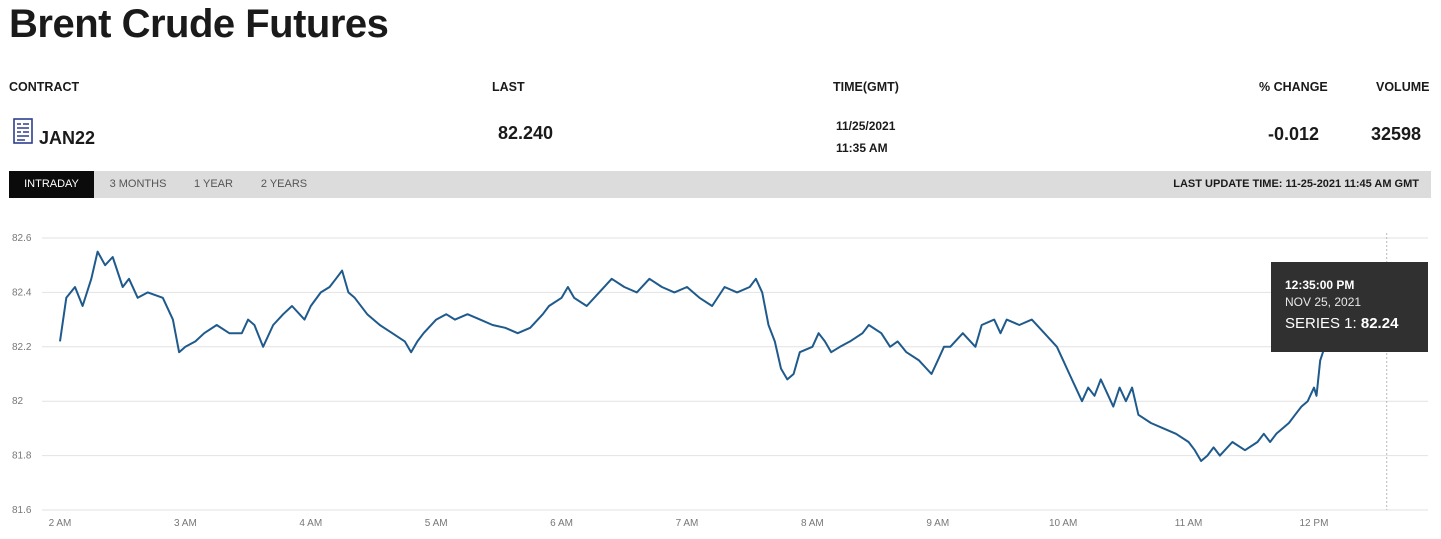  What do you see at coordinates (67, 138) in the screenshot?
I see `contract-value: JAN22` at bounding box center [67, 138].